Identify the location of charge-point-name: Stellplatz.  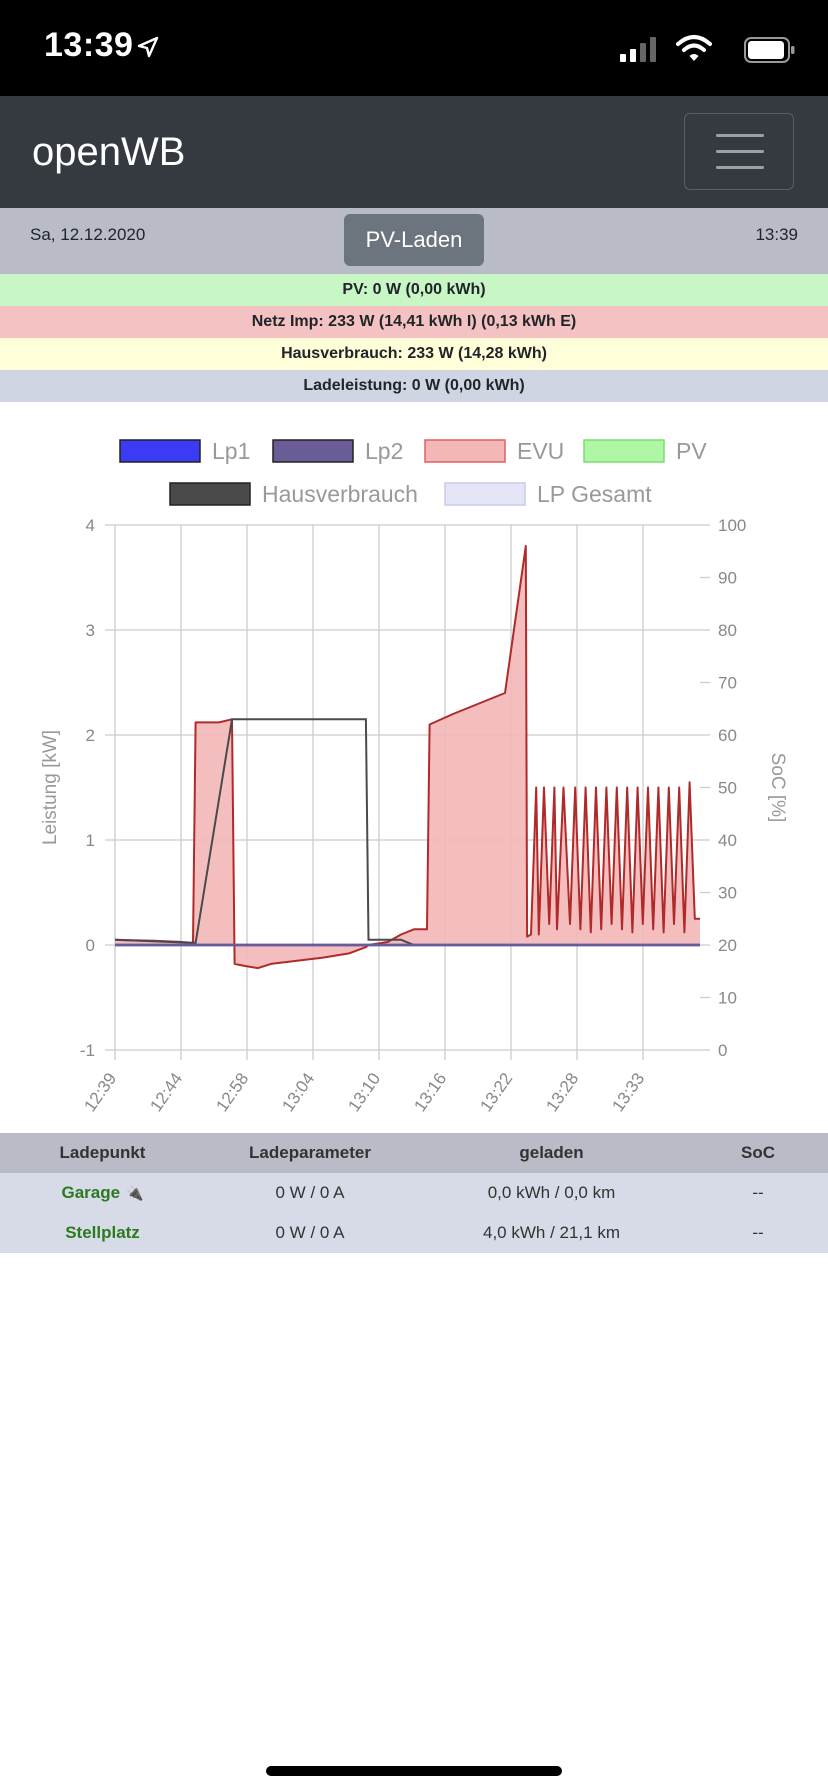
(102, 1233).